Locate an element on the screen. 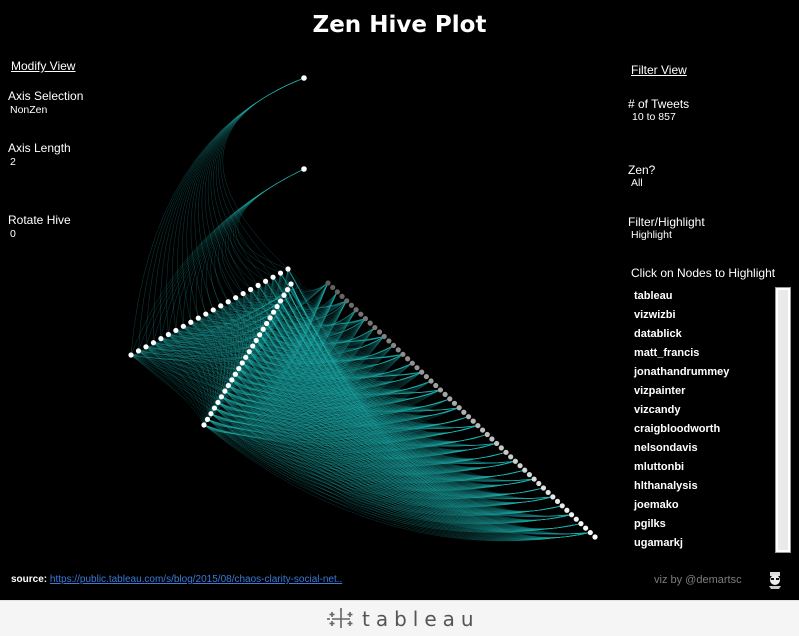 The width and height of the screenshot is (799, 636). tweets-range-value: 10 to 857 is located at coordinates (654, 117).